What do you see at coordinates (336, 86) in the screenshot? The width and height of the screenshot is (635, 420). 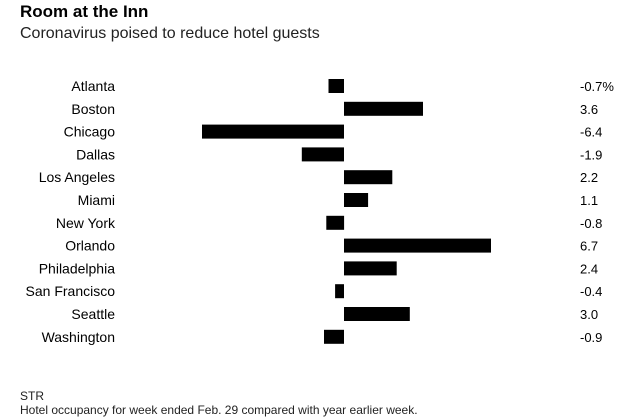 I see `bar-atlanta` at bounding box center [336, 86].